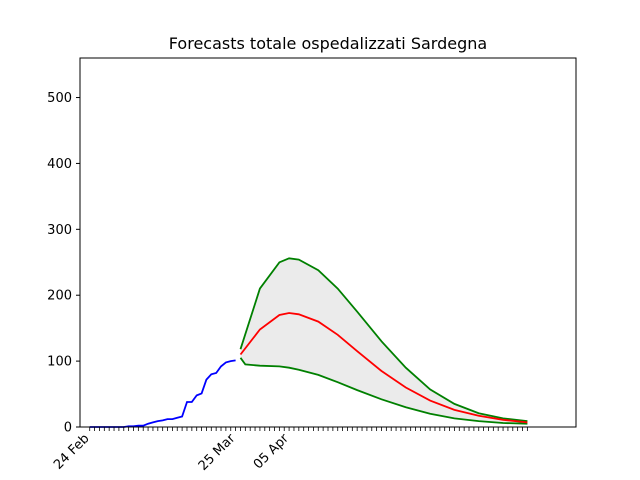  What do you see at coordinates (59, 98) in the screenshot?
I see `y-tick-label: 500` at bounding box center [59, 98].